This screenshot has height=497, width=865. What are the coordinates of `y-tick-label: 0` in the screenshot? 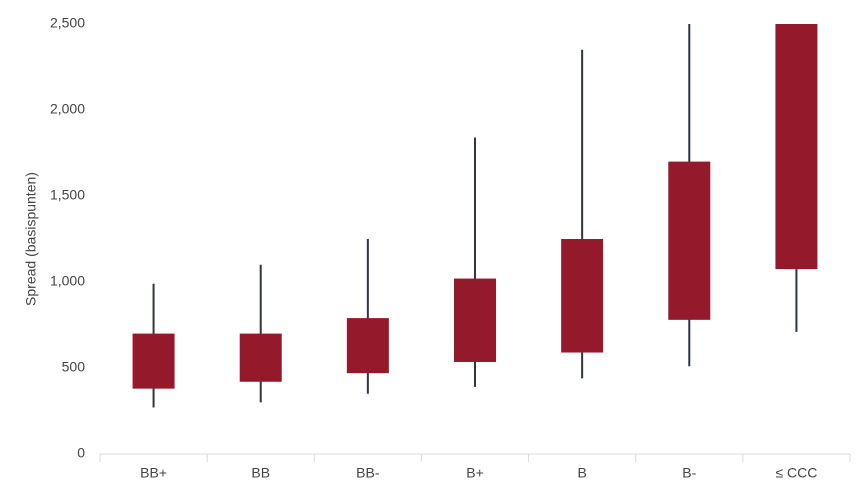 It's located at (81, 453).